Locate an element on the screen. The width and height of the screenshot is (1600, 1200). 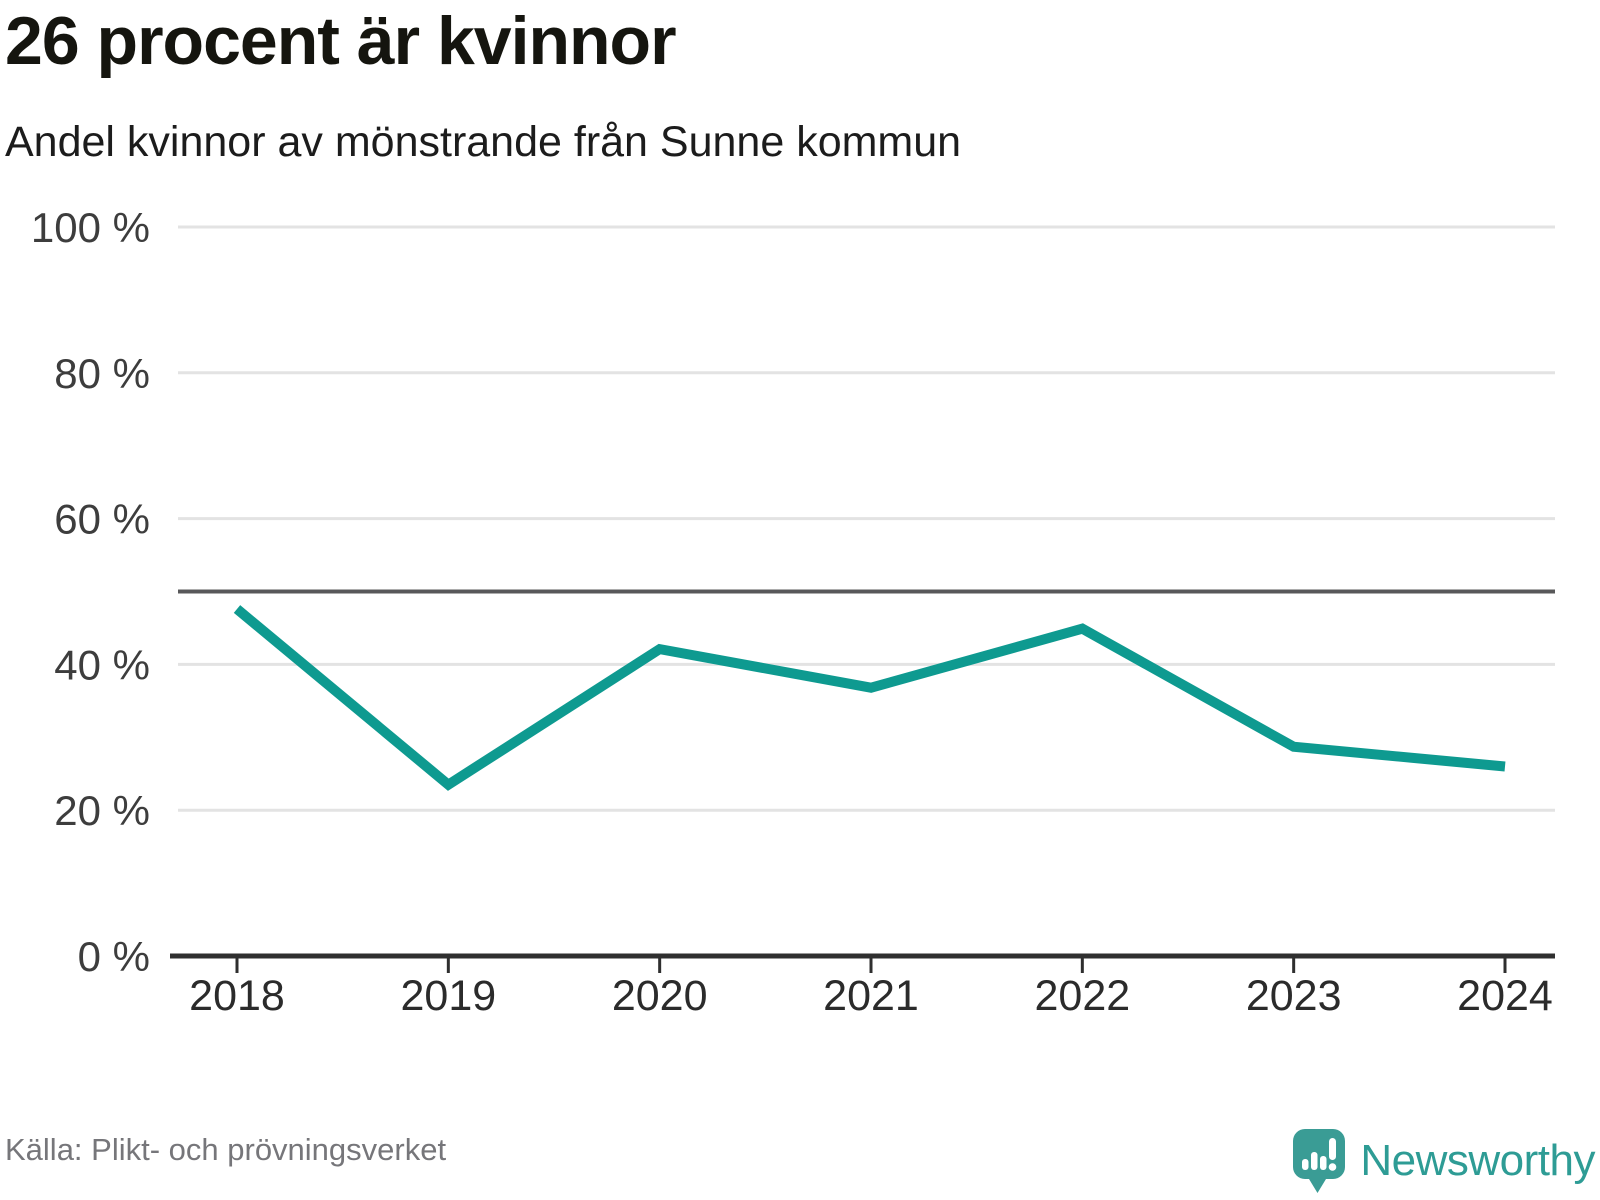
x-axis-label-2019: 2019 is located at coordinates (448, 996).